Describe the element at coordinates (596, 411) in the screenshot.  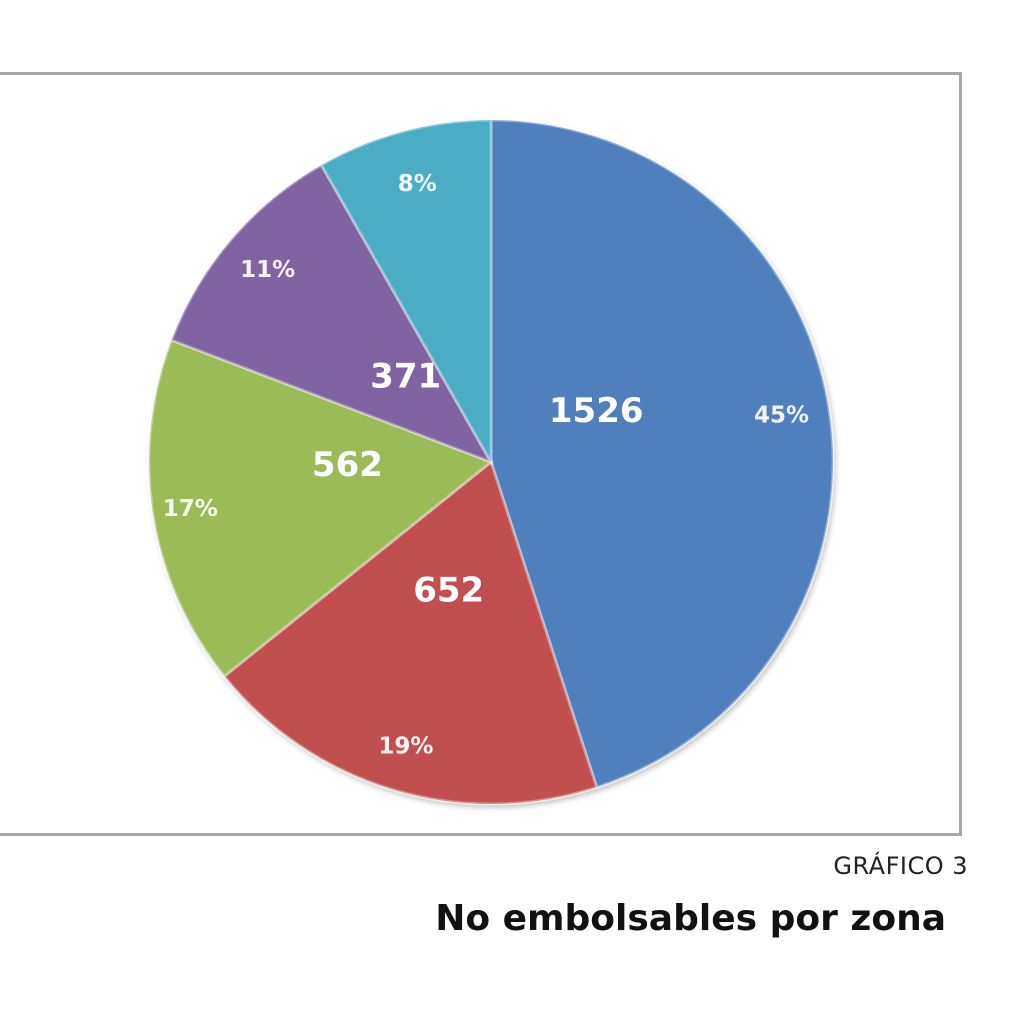
I see `slice-value-label: 1526` at that location.